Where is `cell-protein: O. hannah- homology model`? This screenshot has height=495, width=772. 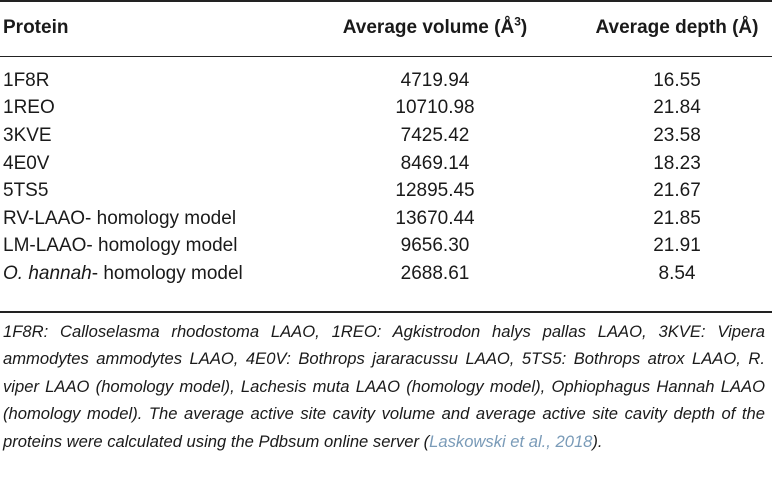 cell-protein: O. hannah- homology model is located at coordinates (145, 274).